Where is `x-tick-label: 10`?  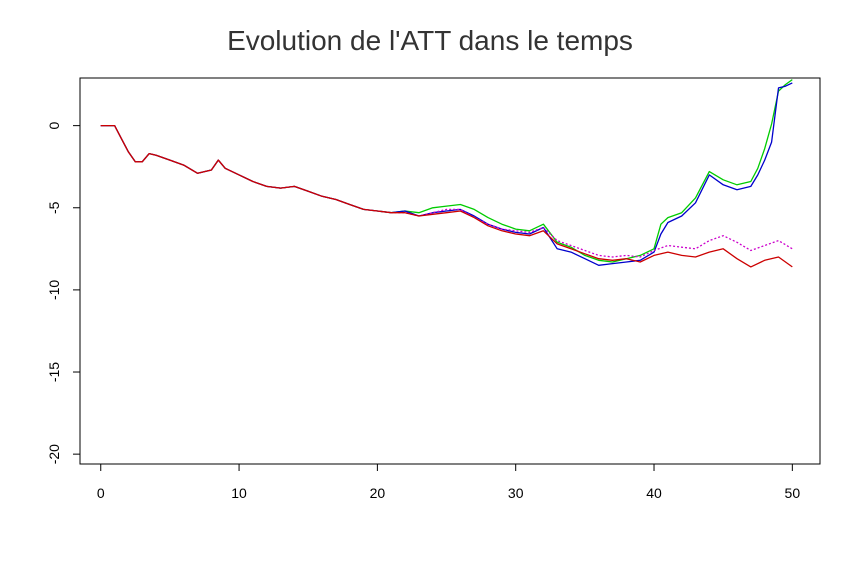
x-tick-label: 10 is located at coordinates (239, 493).